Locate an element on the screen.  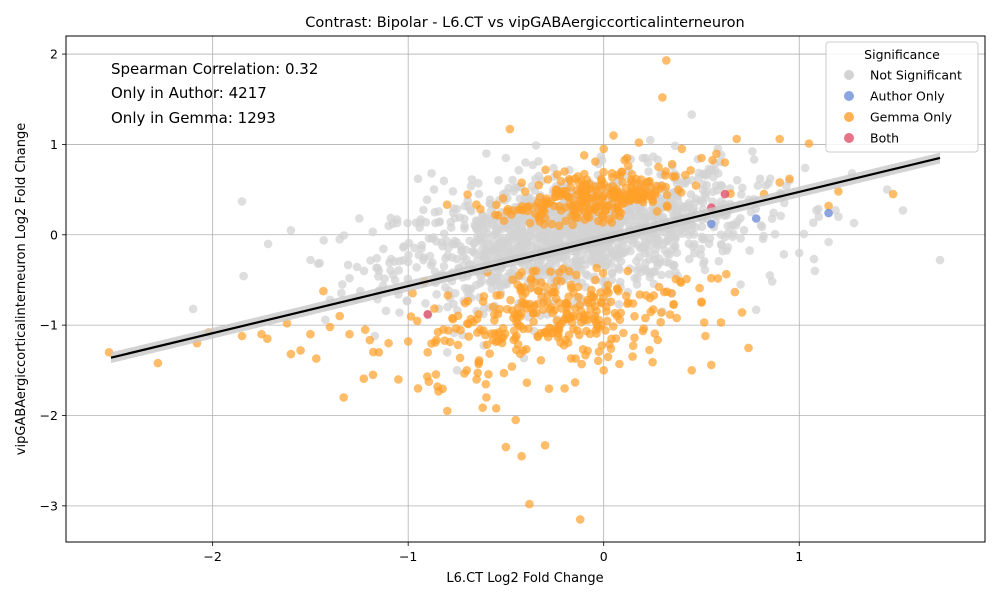
legend-marker-gemma-only is located at coordinates (849, 117).